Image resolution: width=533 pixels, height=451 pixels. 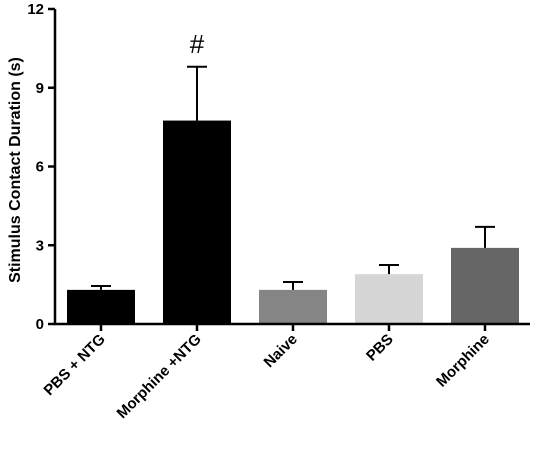 I want to click on x-tick-label: Naive, so click(x=281, y=351).